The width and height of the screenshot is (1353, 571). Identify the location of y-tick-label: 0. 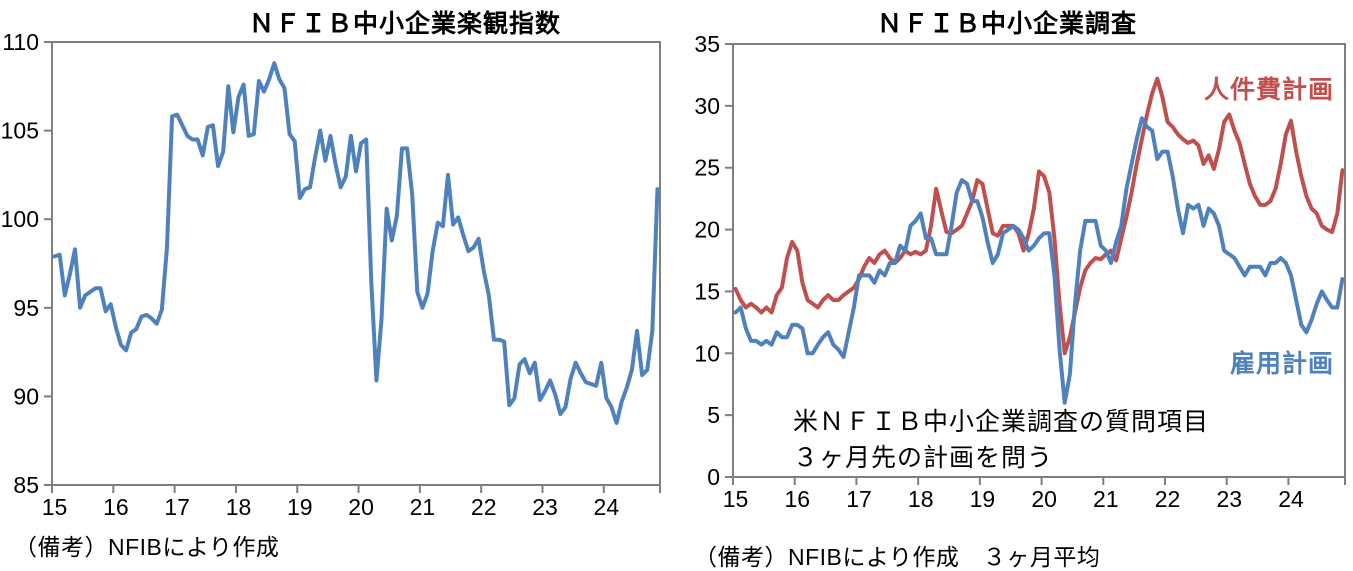
(713, 477).